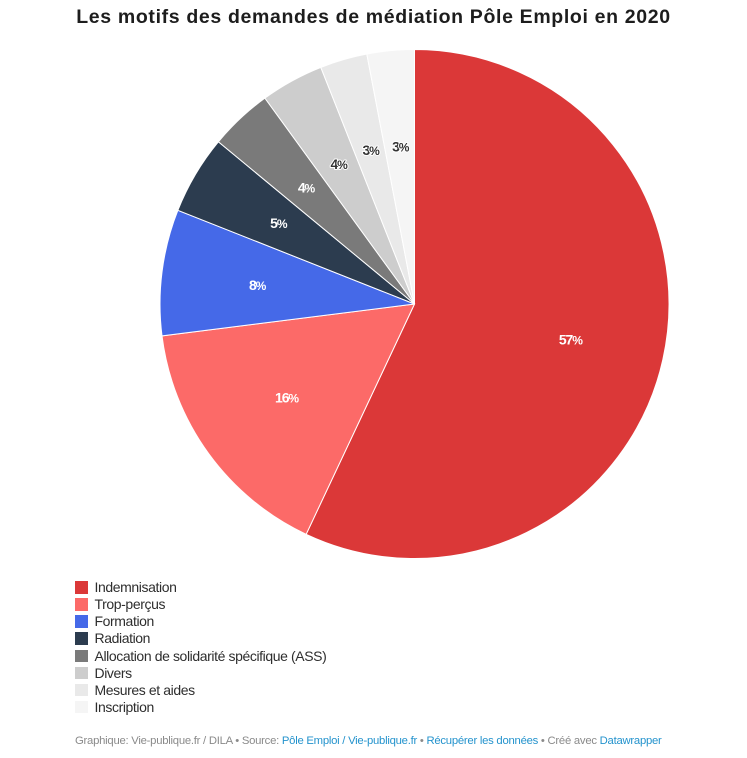 This screenshot has height=758, width=747. I want to click on svg-text: 57%, so click(571, 339).